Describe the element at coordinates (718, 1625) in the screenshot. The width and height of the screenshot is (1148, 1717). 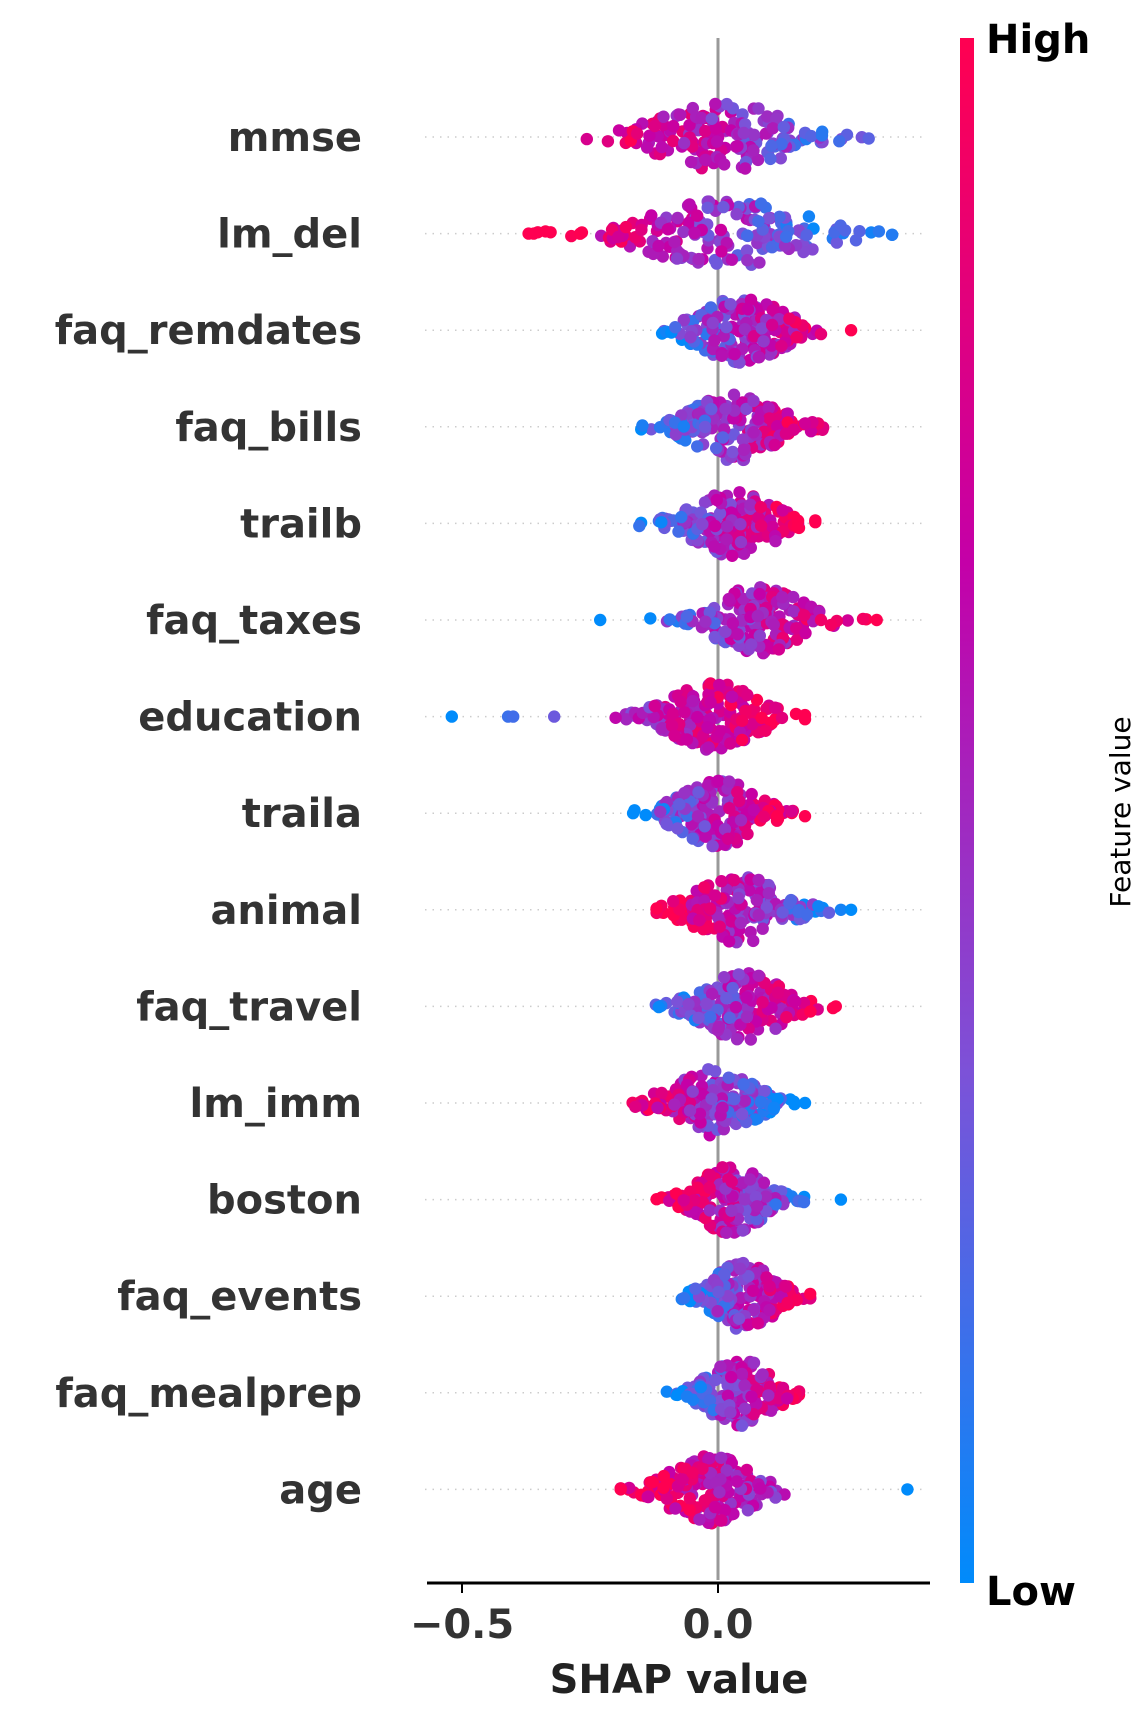
I see `x-tick-label: 0.0` at that location.